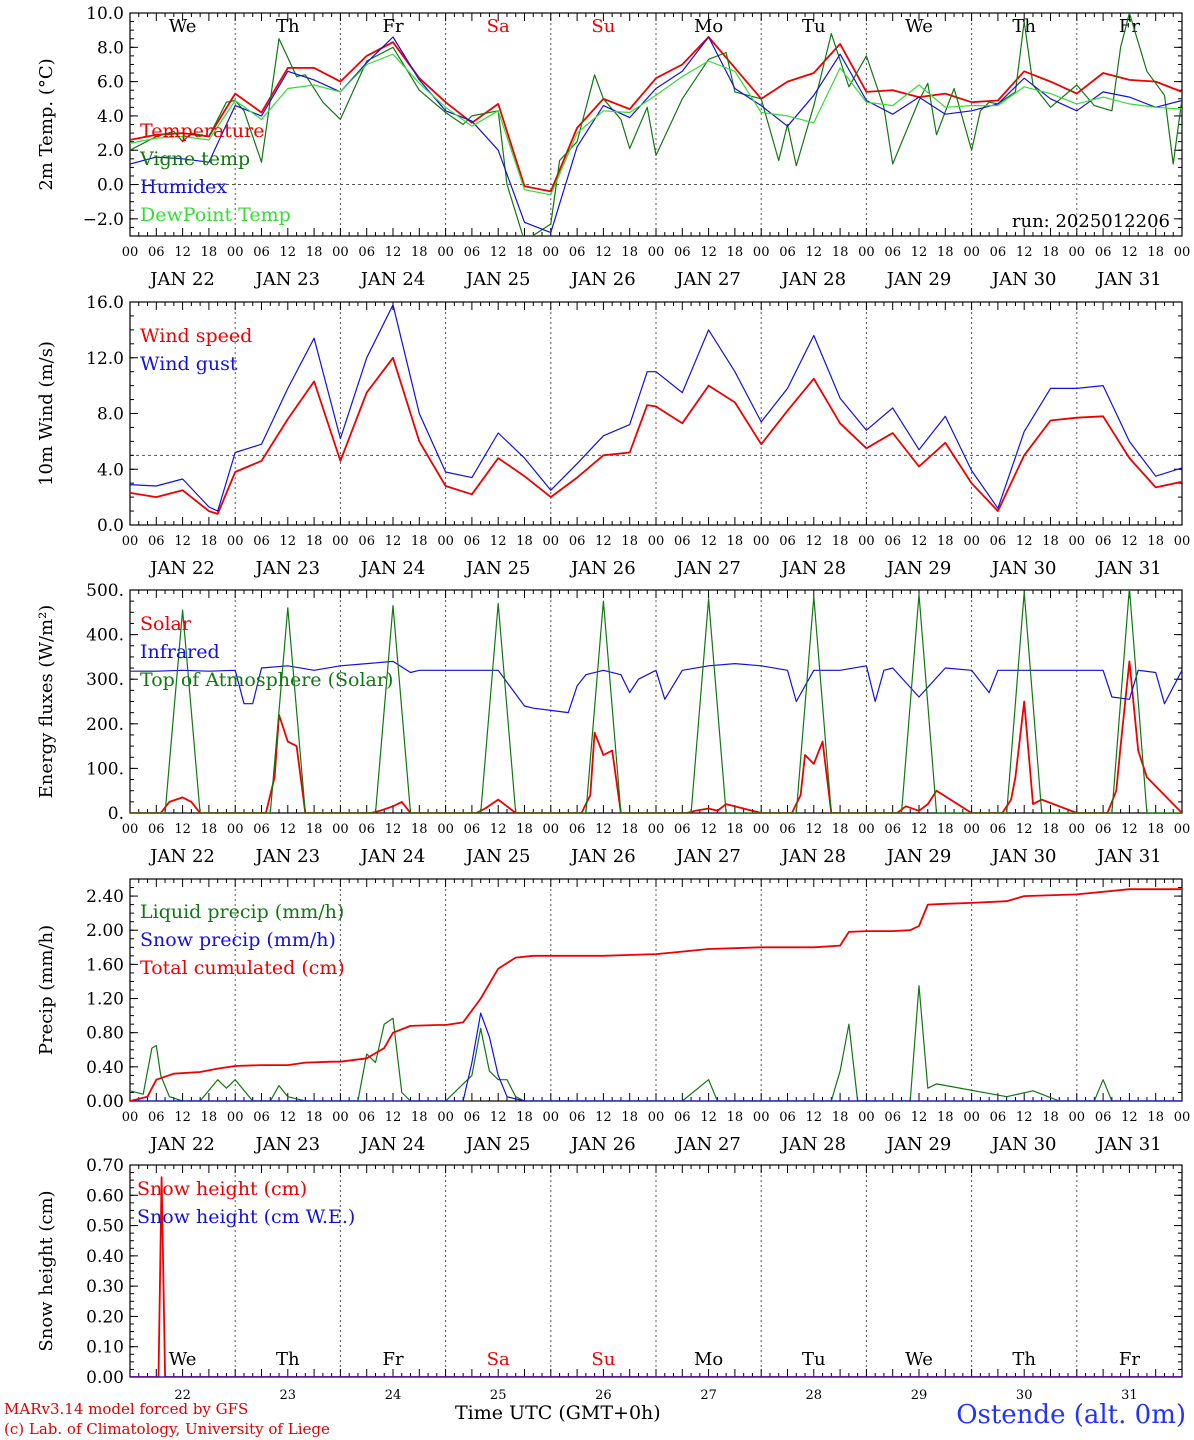 The width and height of the screenshot is (1194, 1440). What do you see at coordinates (287, 568) in the screenshot?
I see `date-label: JAN 23` at bounding box center [287, 568].